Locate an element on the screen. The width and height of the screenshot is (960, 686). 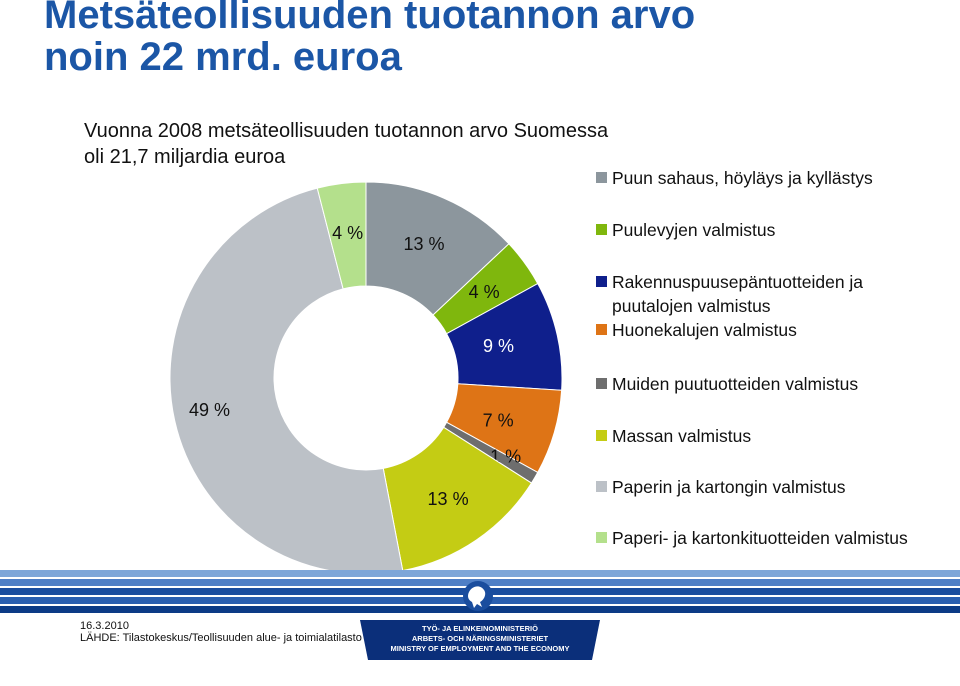
footer-stripe is located at coordinates (480, 573).